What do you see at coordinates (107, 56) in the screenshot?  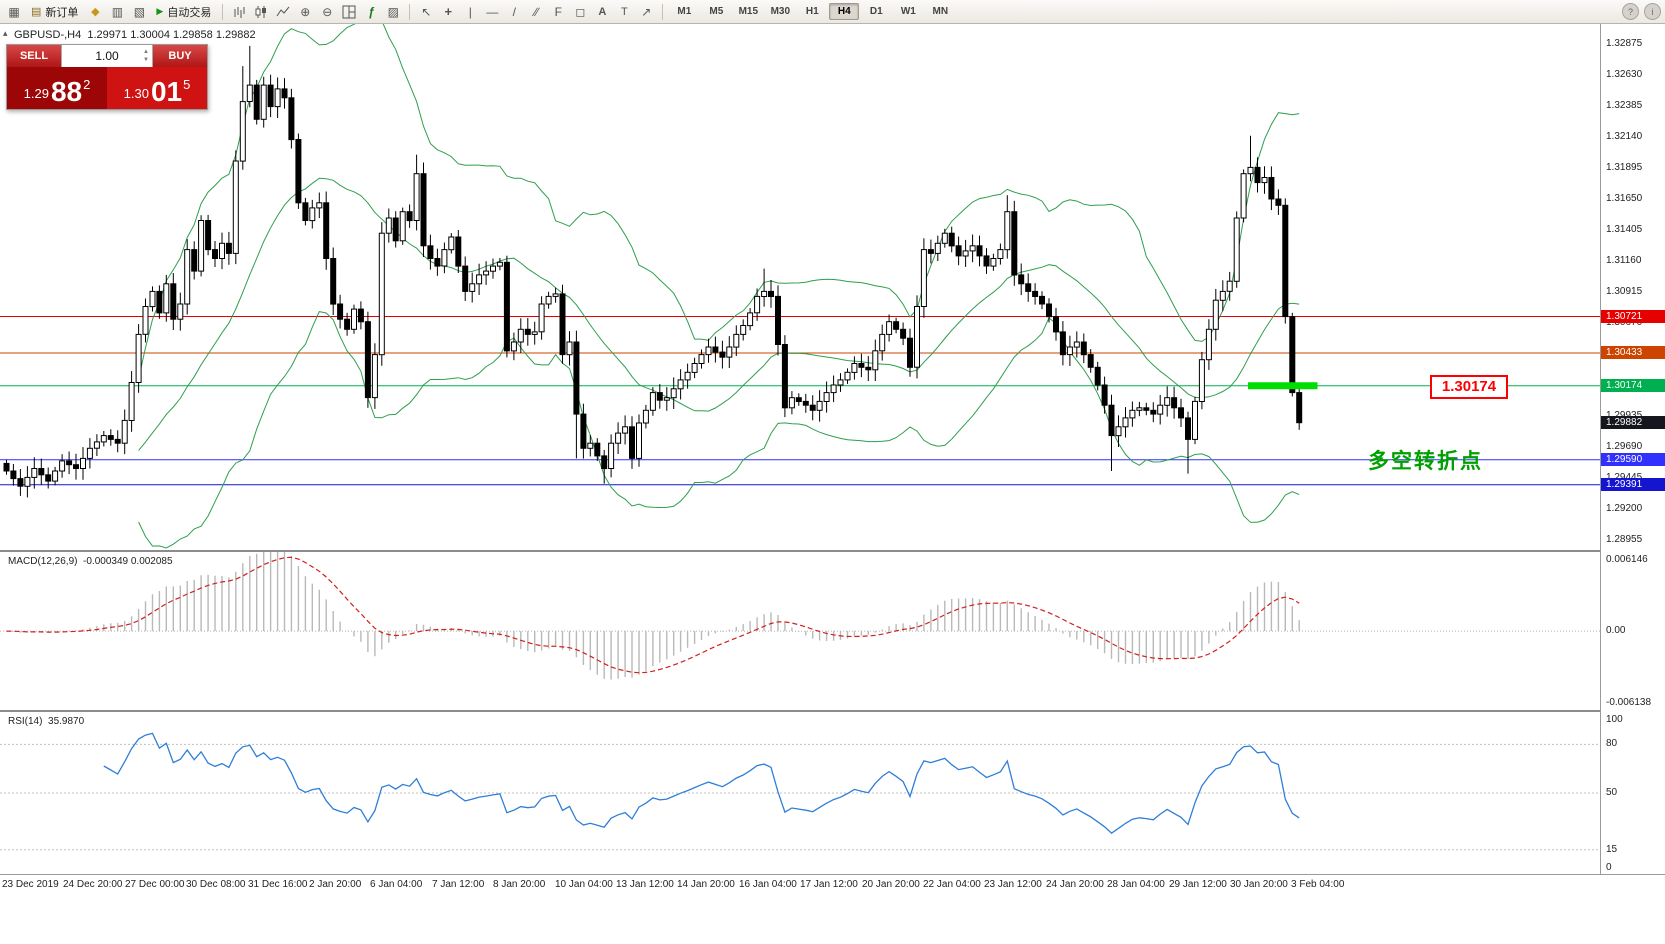 I see `volume-input: 1.00 ▲ ▼` at bounding box center [107, 56].